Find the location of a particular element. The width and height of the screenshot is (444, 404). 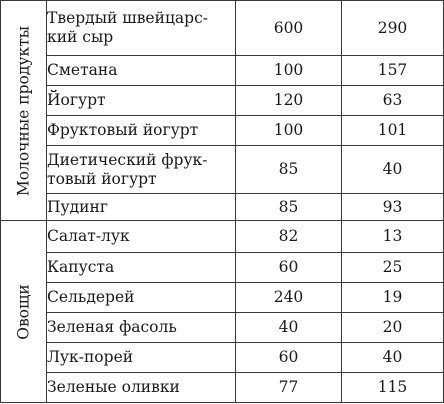

table-row: Зеленая фасоль 40 20 is located at coordinates (222, 327).